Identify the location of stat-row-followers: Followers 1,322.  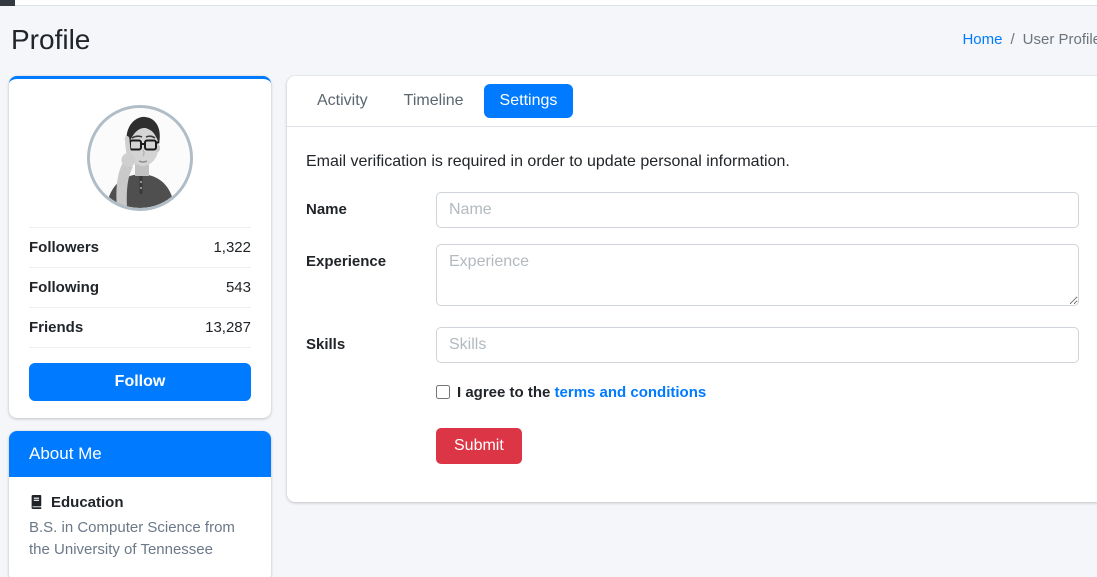
(140, 248).